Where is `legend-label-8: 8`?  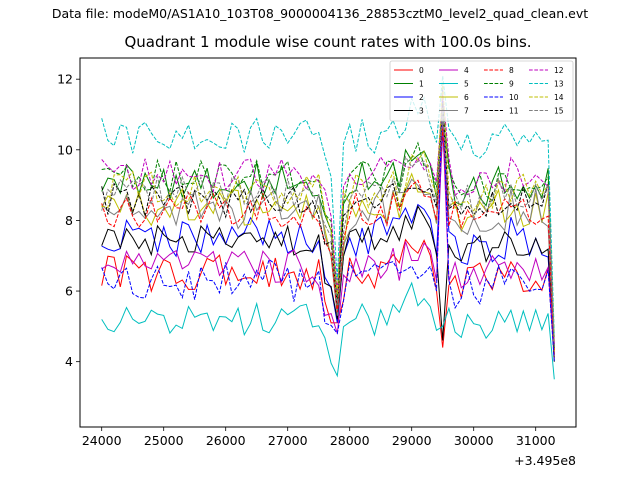 legend-label-8: 8 is located at coordinates (511, 70).